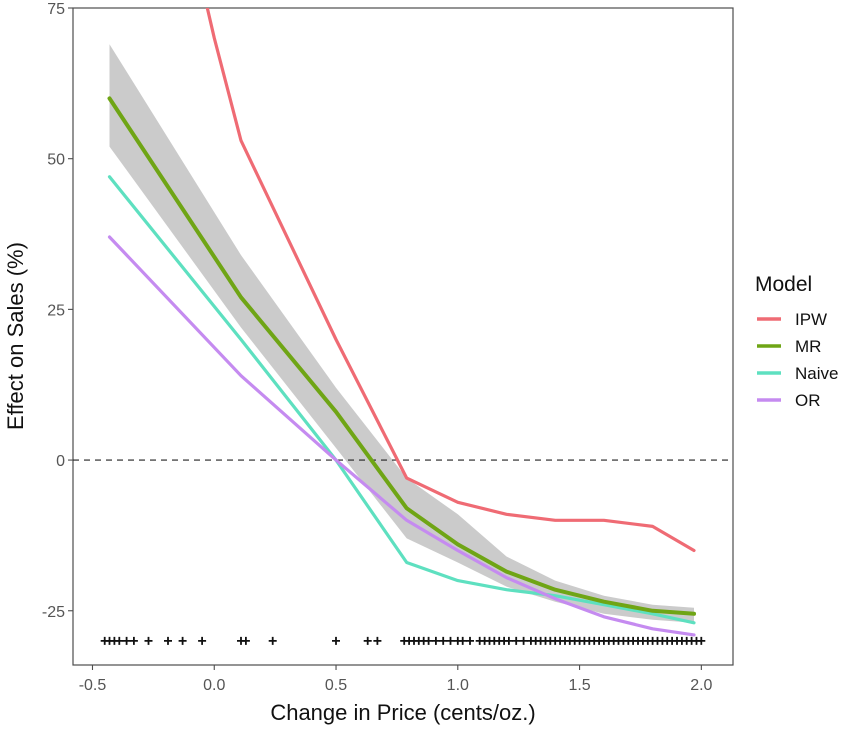 The height and width of the screenshot is (731, 865). What do you see at coordinates (336, 685) in the screenshot?
I see `x-tick-label: 0.5` at bounding box center [336, 685].